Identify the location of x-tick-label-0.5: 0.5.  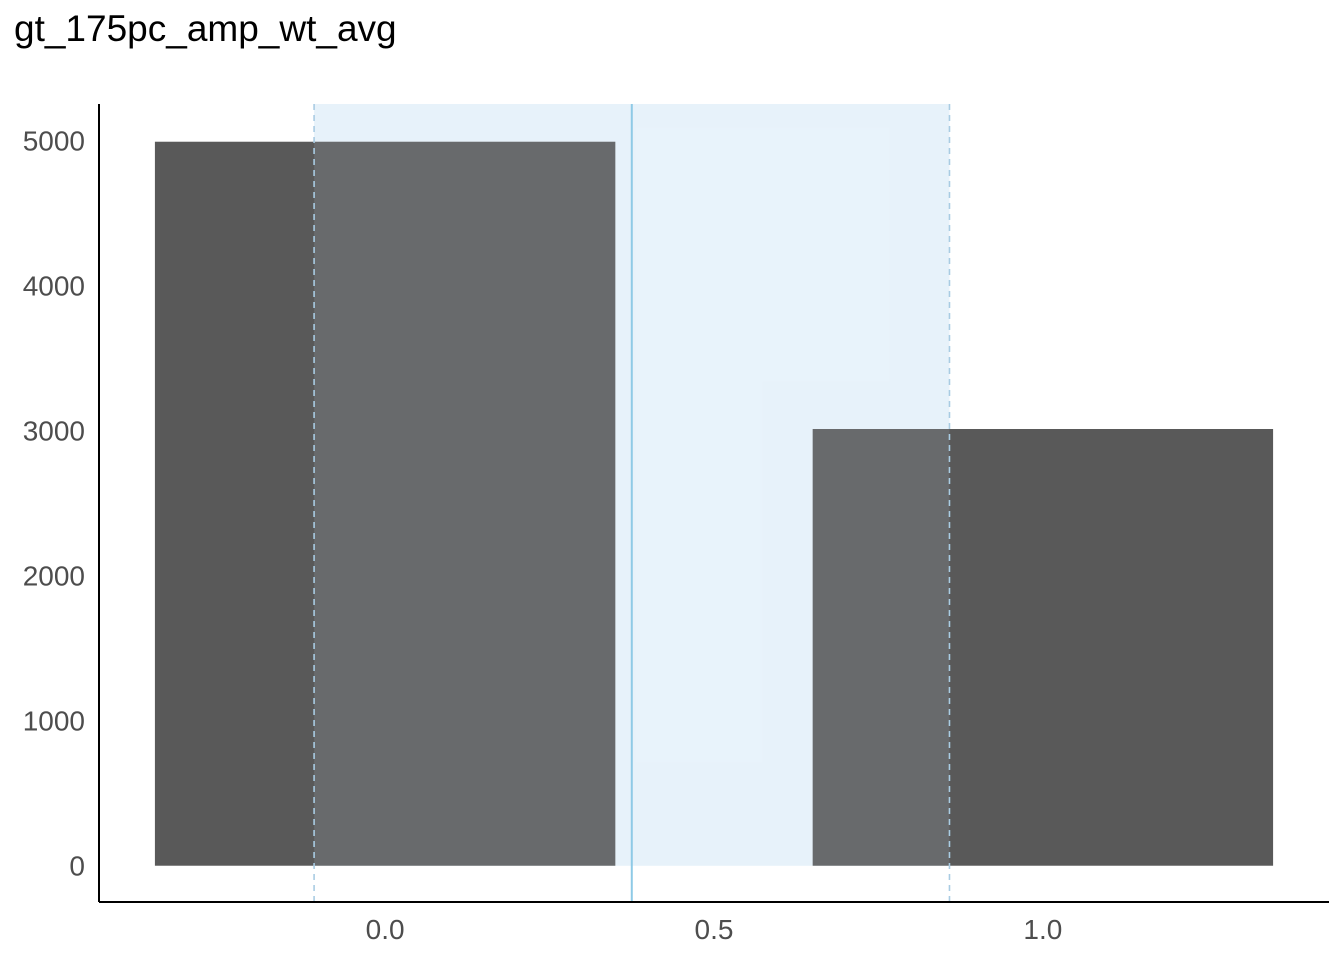
(714, 929).